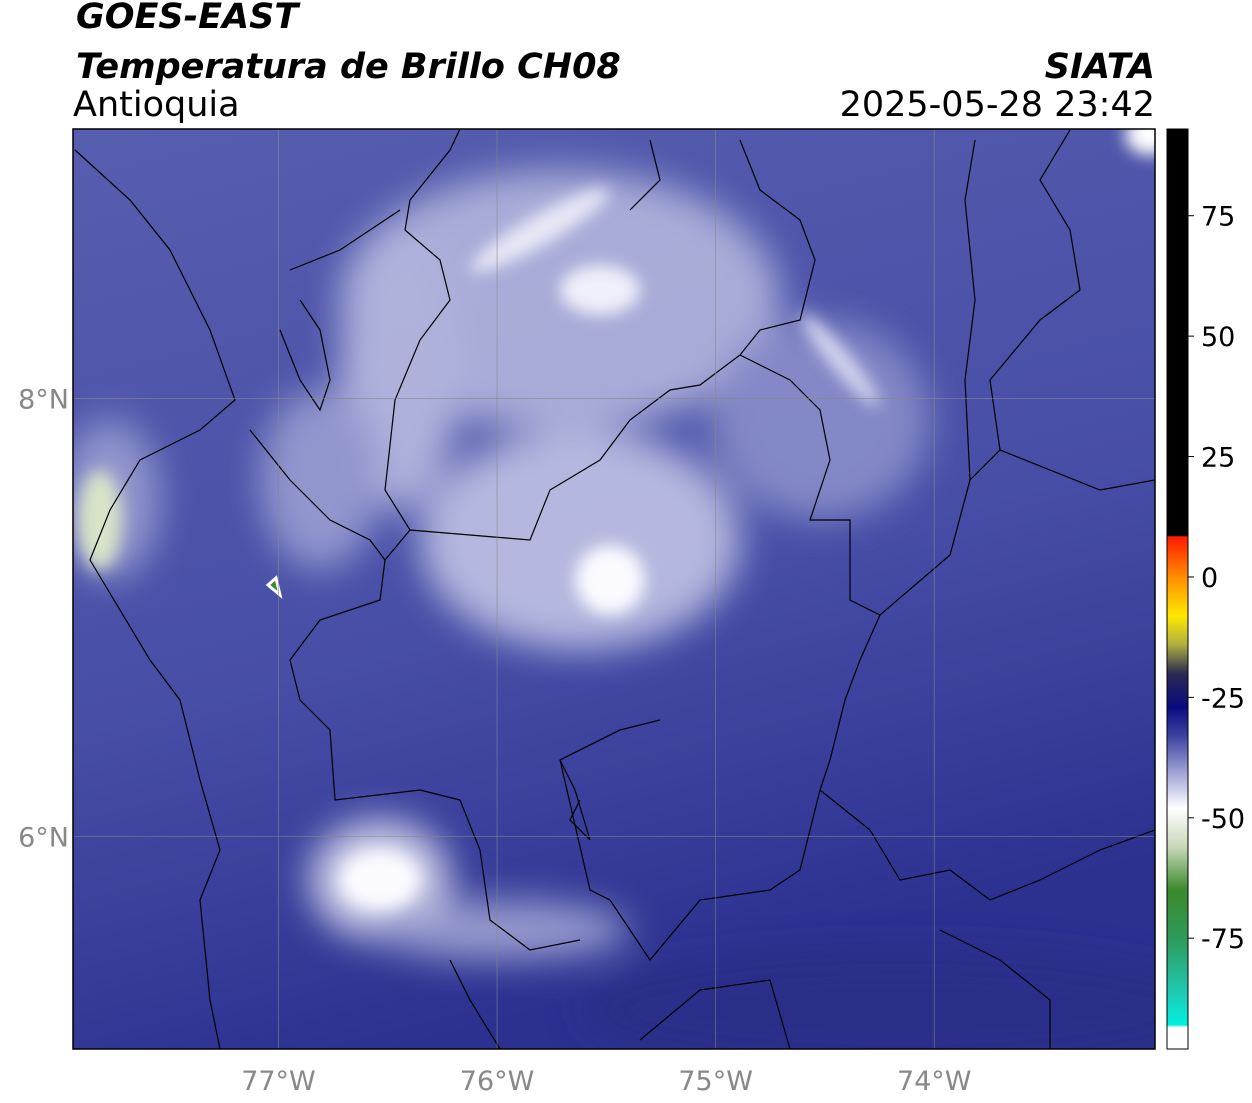  Describe the element at coordinates (1100, 67) in the screenshot. I see `source: SIATA` at that location.